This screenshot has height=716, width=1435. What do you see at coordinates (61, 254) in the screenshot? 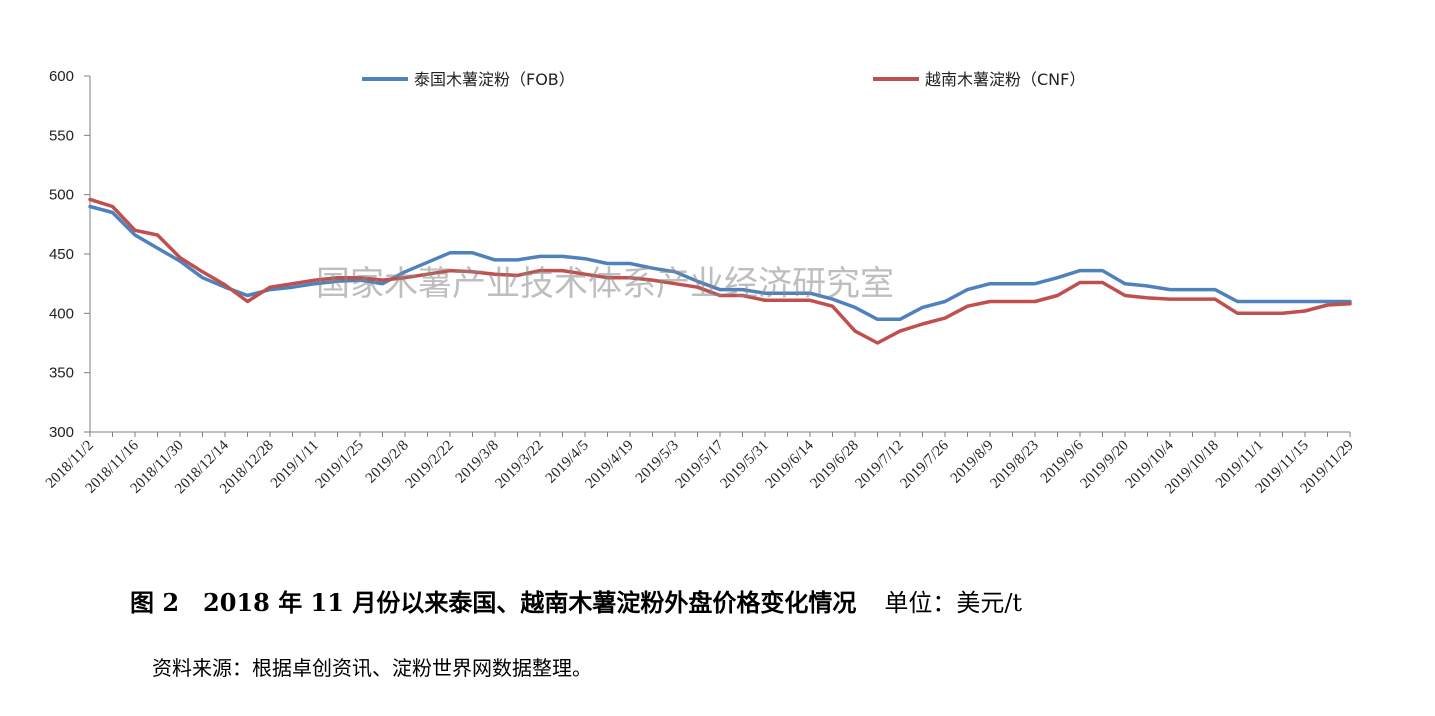
I see `y-tick-label: 450` at bounding box center [61, 254].